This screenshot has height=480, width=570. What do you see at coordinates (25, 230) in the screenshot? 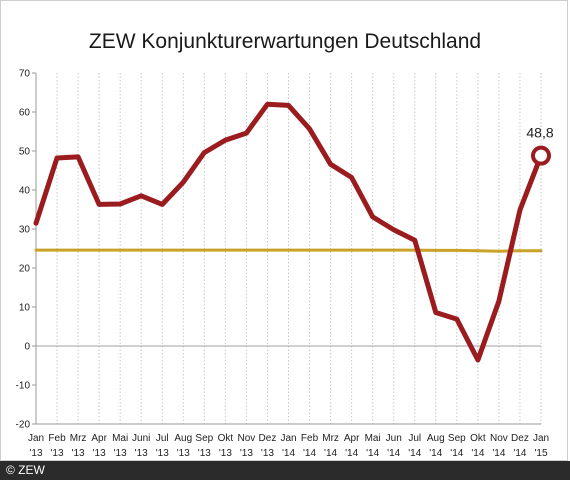
I see `y-tick-label: 30` at bounding box center [25, 230].